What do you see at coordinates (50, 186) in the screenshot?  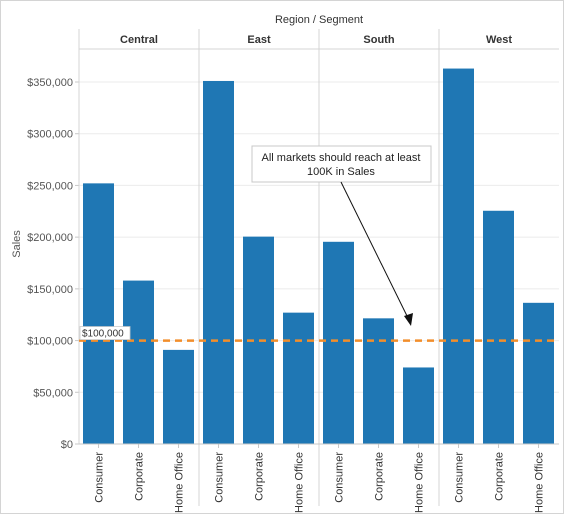 I see `y-tick-label: $250,000` at bounding box center [50, 186].